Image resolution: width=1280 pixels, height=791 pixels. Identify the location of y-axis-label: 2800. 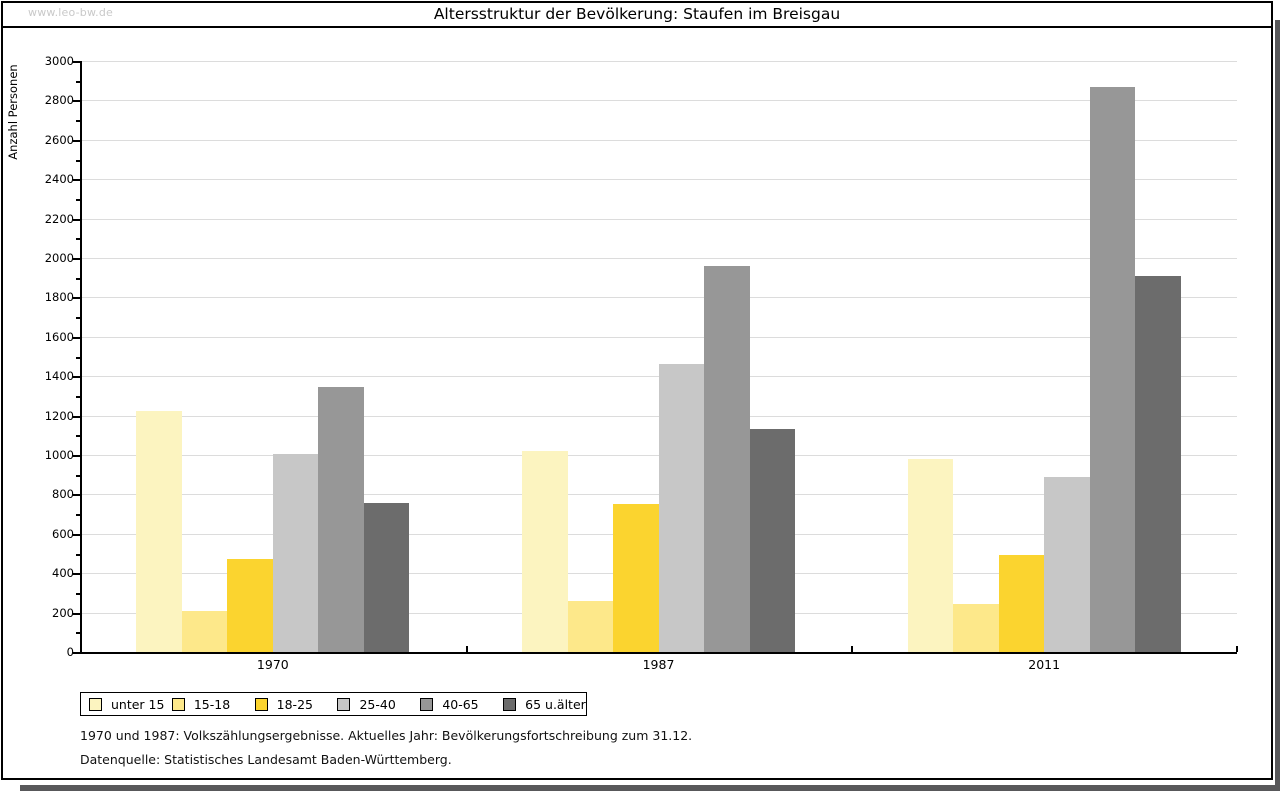
(59, 100).